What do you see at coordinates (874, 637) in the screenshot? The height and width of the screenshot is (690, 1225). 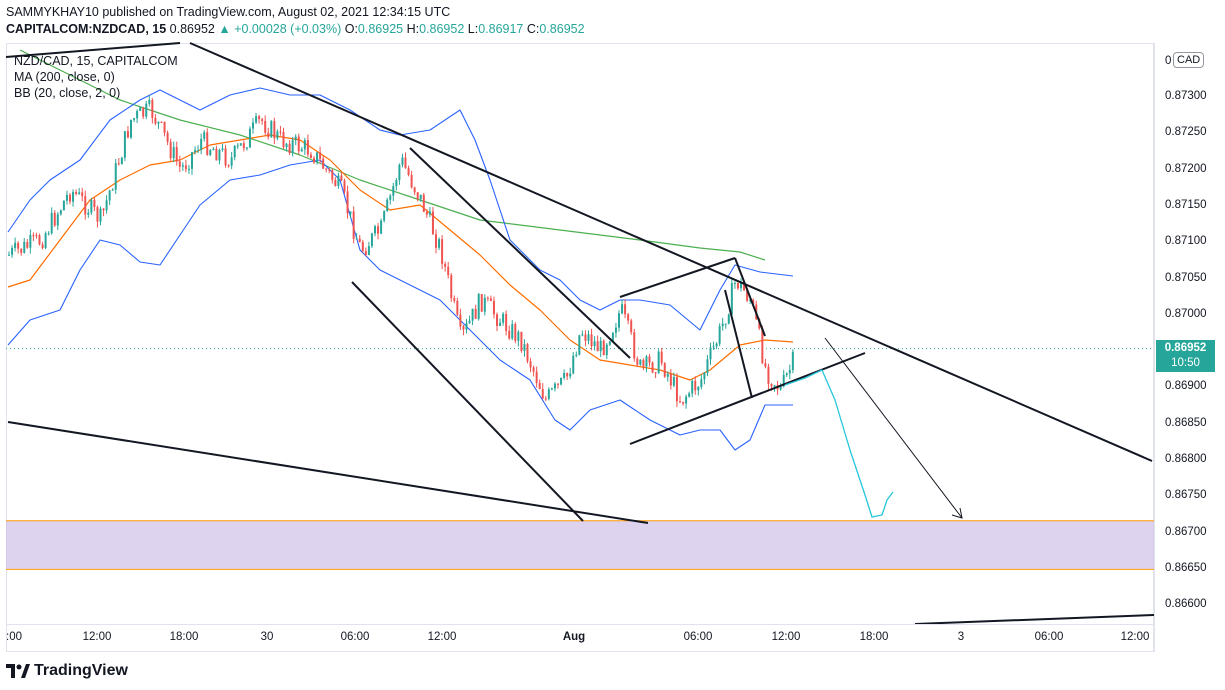 I see `time-tick-label: 18:00` at bounding box center [874, 637].